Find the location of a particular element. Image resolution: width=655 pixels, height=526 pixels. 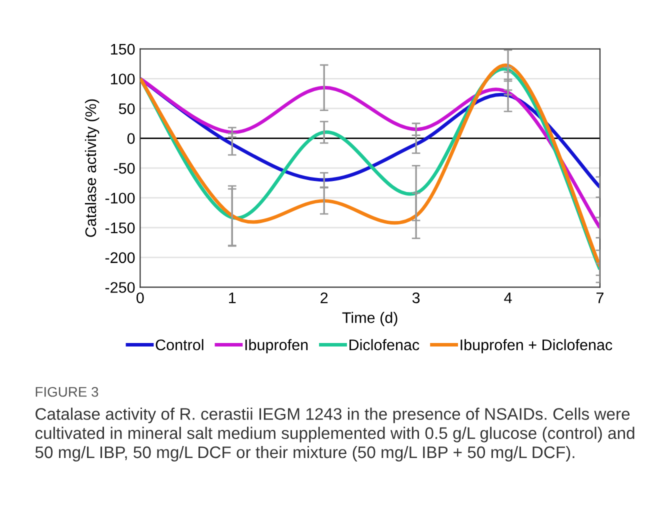

x-tick-label: 0 is located at coordinates (140, 298).